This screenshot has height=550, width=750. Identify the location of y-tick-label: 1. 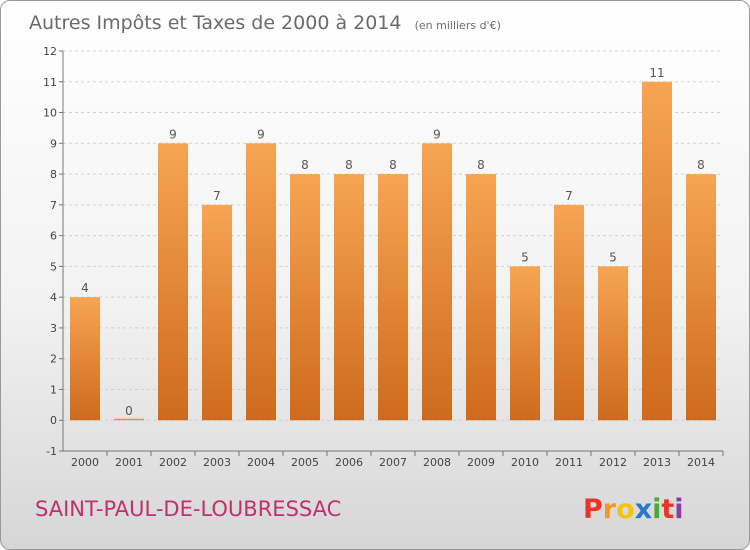
(53, 389).